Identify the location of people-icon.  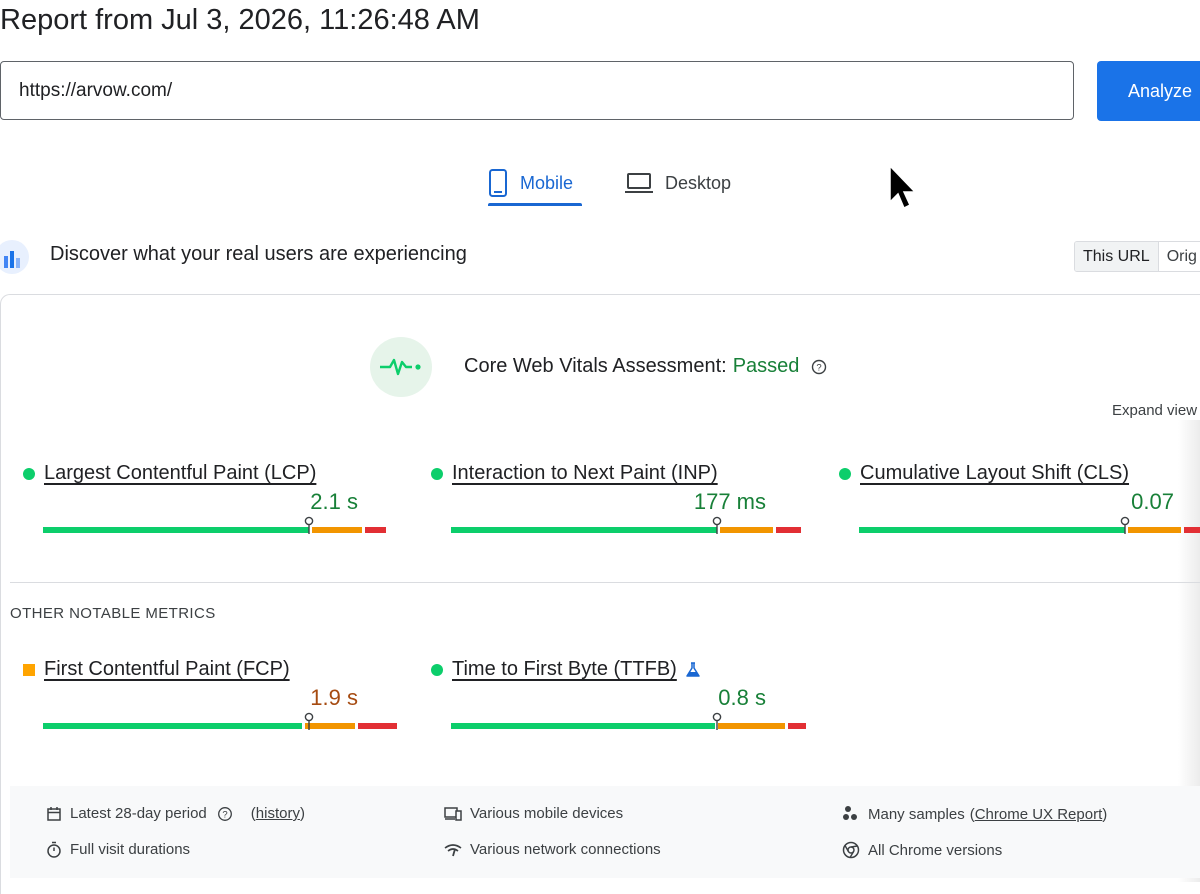
(850, 813).